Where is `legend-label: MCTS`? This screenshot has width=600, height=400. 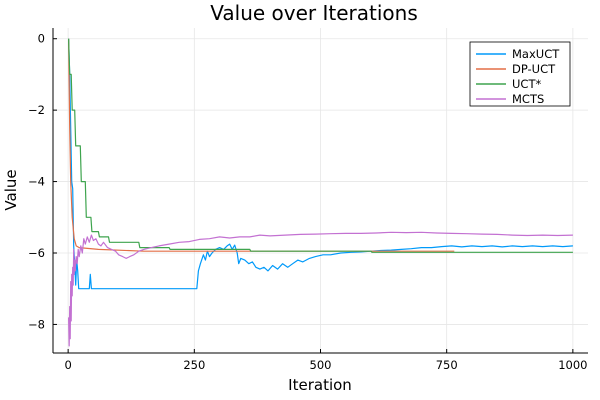
legend-label: MCTS is located at coordinates (528, 99).